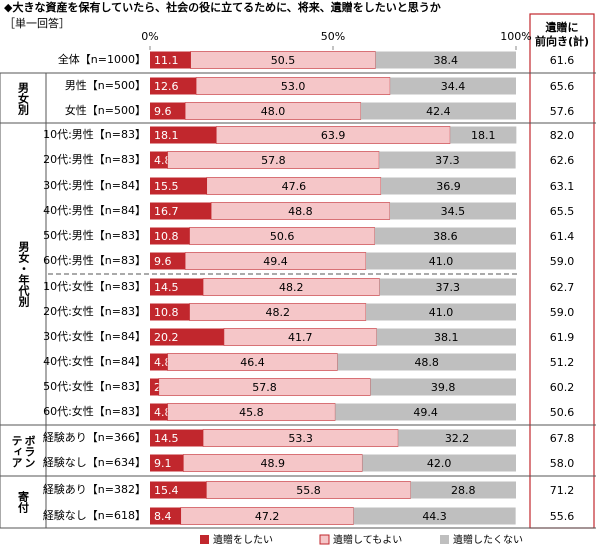 The width and height of the screenshot is (600, 552). What do you see at coordinates (562, 135) in the screenshot?
I see `total-label: 82.0` at bounding box center [562, 135].